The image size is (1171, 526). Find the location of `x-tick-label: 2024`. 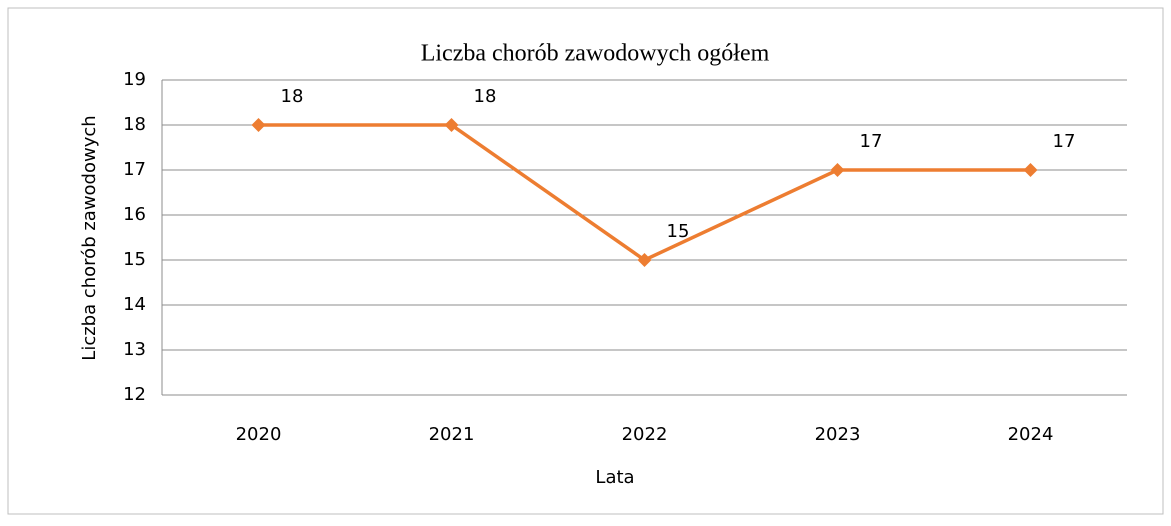

x-tick-label: 2024 is located at coordinates (1031, 434).